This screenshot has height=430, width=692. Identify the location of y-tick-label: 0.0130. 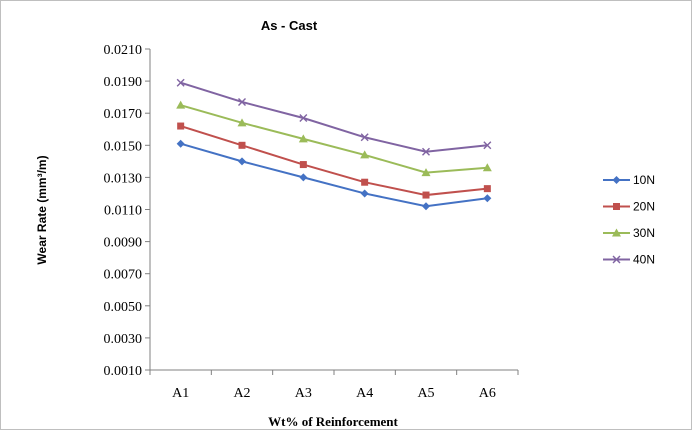
(123, 178).